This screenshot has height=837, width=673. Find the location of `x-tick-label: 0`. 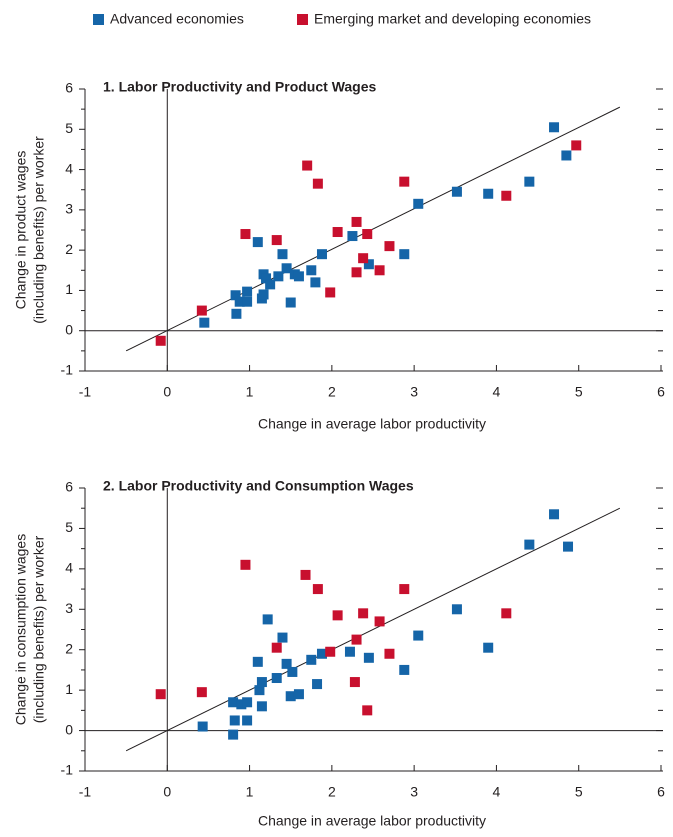

x-tick-label: 0 is located at coordinates (167, 392).